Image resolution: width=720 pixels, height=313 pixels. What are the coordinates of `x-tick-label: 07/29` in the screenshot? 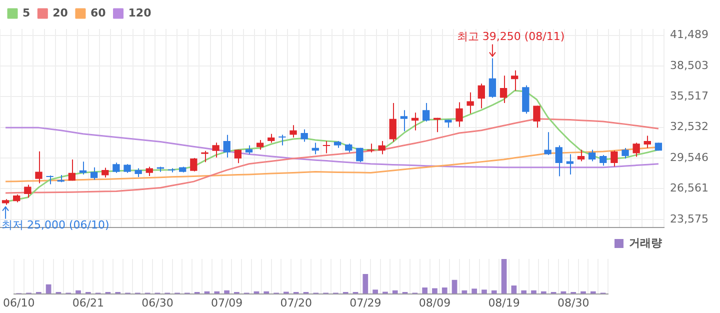 It's located at (366, 303).